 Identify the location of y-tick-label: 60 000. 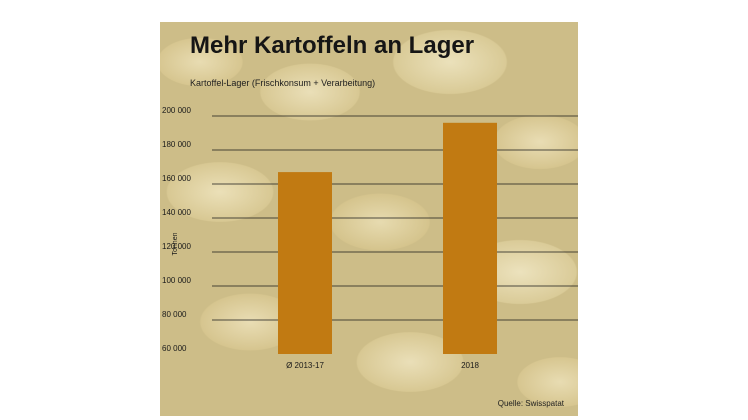
(174, 348).